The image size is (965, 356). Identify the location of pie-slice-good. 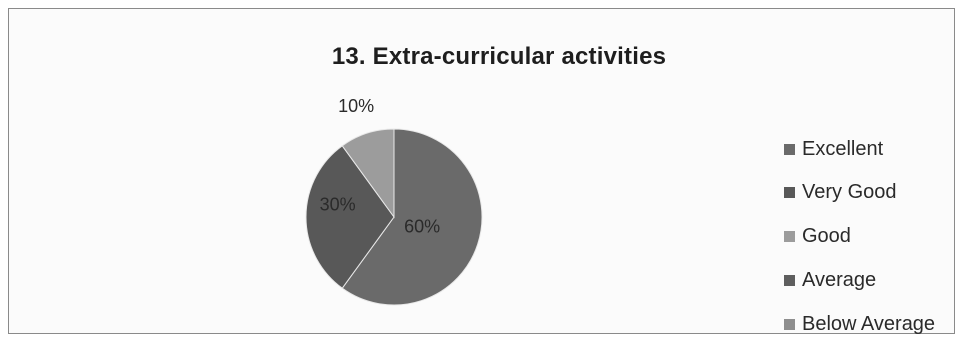
(368, 173).